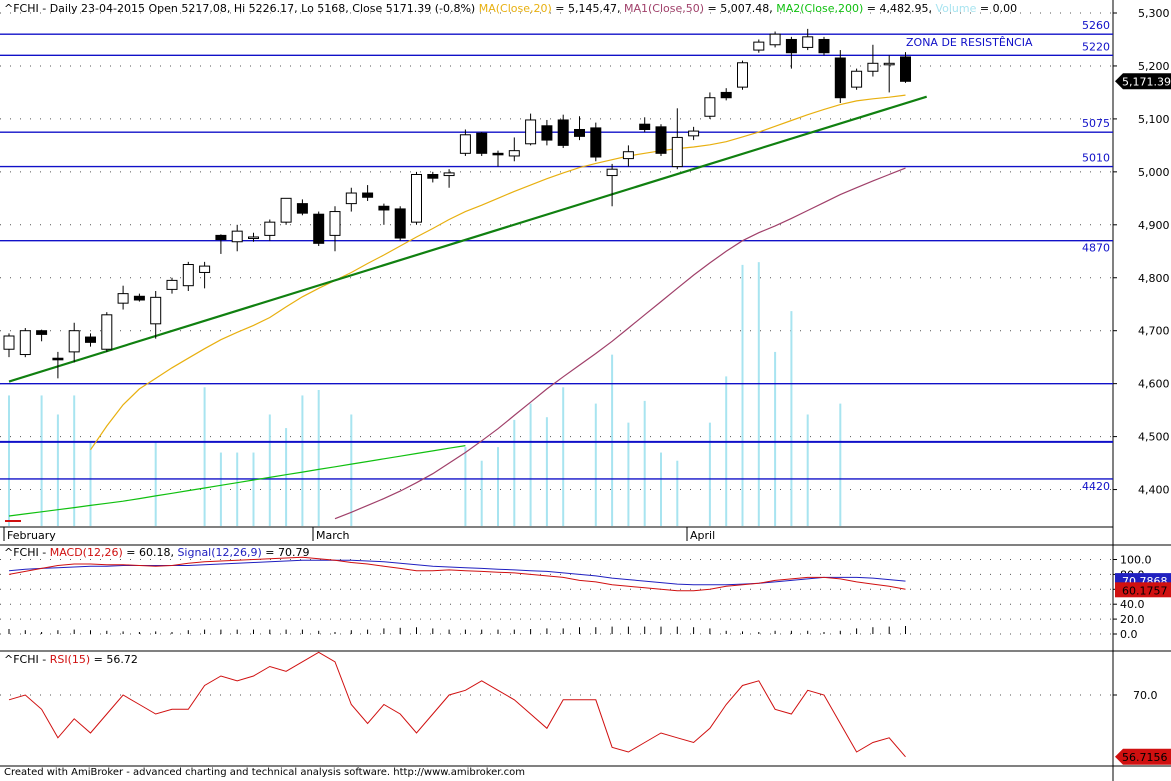  What do you see at coordinates (71, 659) in the screenshot?
I see `rsi-title: ^FCHI - RSI(15) = 56.72` at bounding box center [71, 659].